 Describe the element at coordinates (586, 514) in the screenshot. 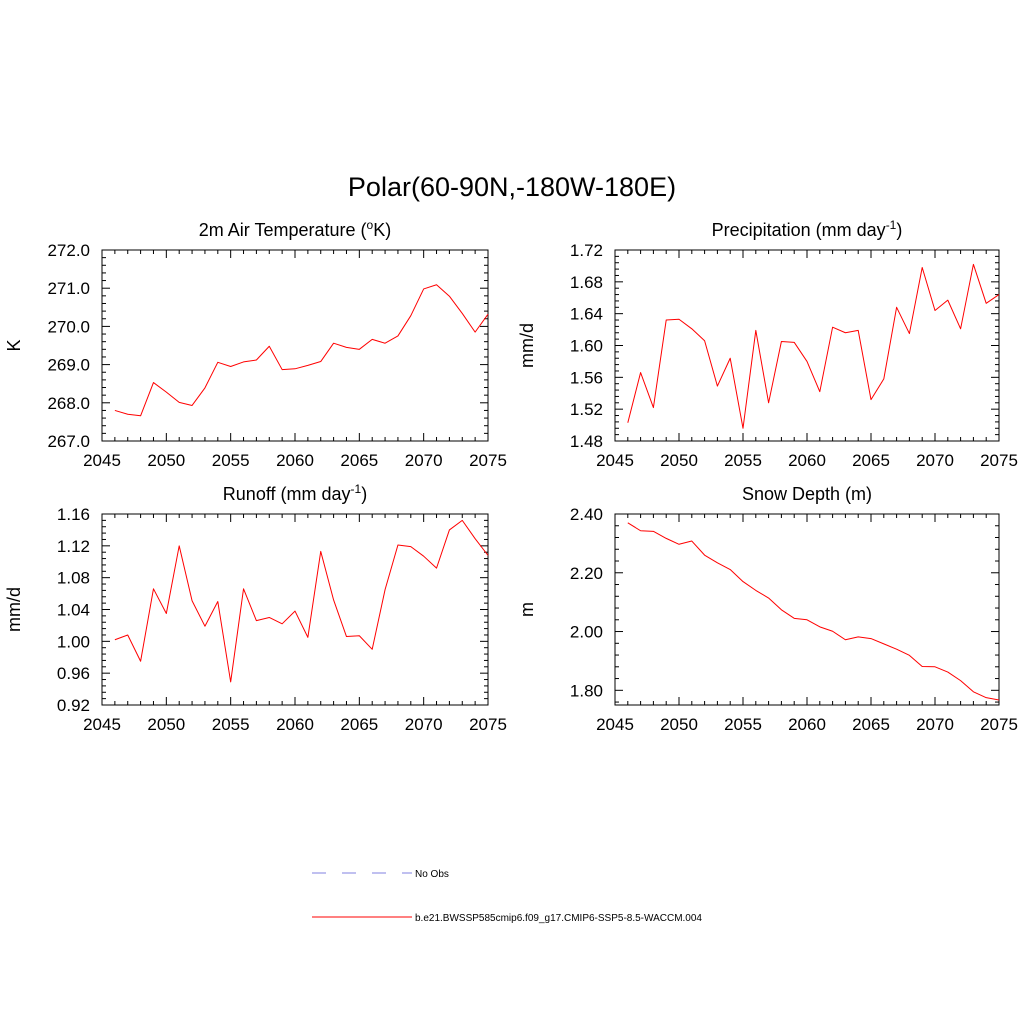

I see `y-tick-label: 2.40` at that location.